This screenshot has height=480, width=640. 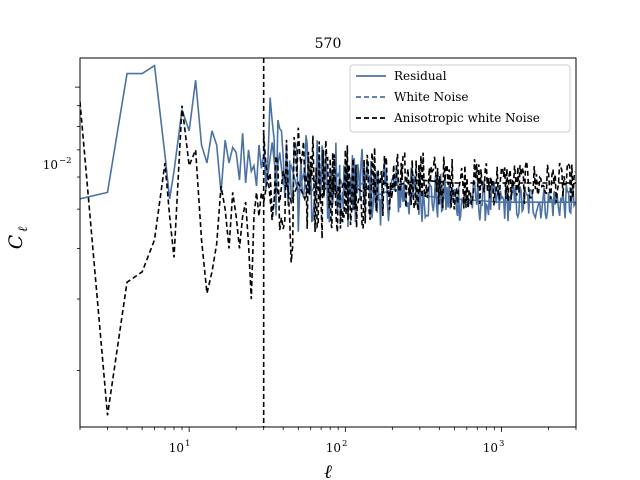 What do you see at coordinates (23, 229) in the screenshot?
I see `y-axis-label-sub: ℓ` at bounding box center [23, 229].